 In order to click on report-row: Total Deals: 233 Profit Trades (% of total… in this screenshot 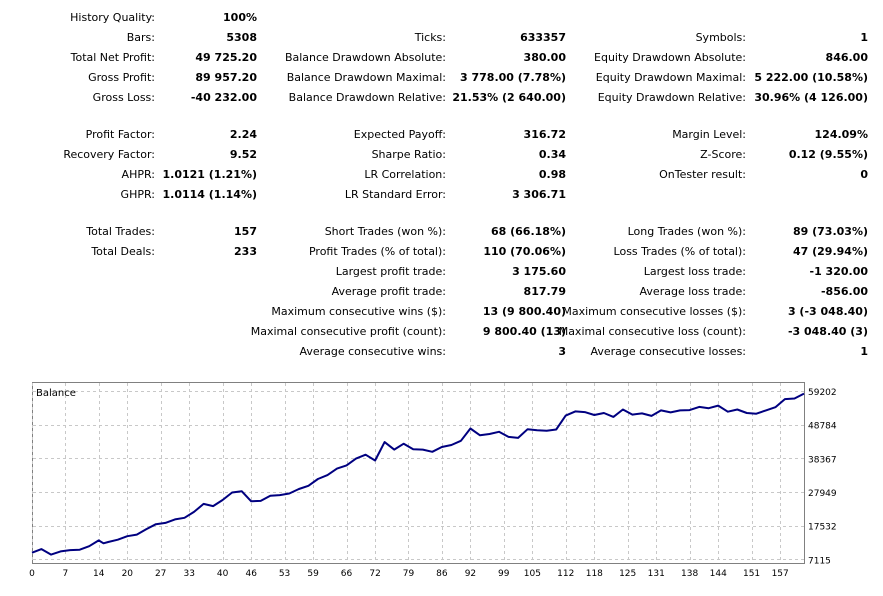, I will do `click(441, 252)`.